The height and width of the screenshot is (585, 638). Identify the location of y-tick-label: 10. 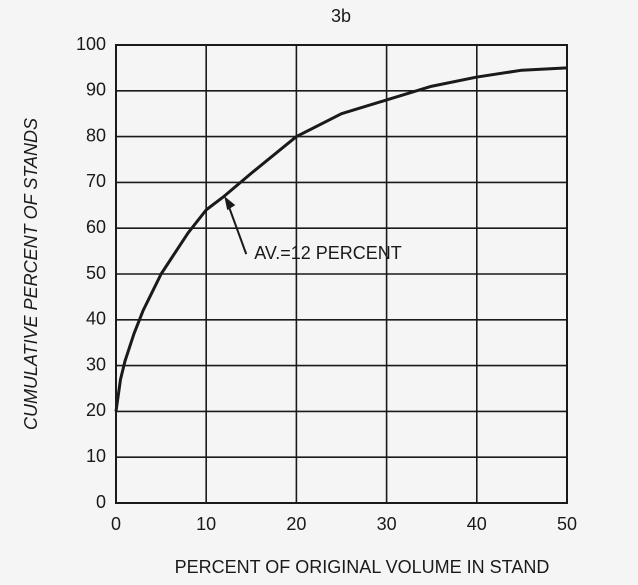
(96, 456).